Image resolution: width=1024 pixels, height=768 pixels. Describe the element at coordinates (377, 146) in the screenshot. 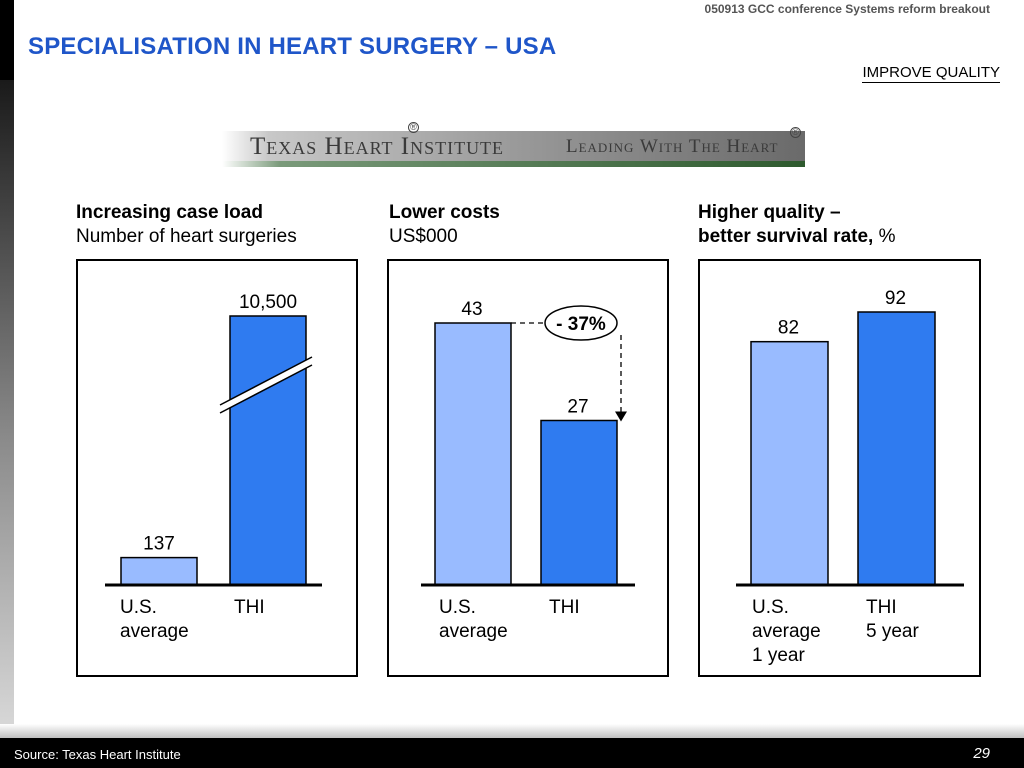

I see `logo-institute-name: Texas Heart Institute` at that location.